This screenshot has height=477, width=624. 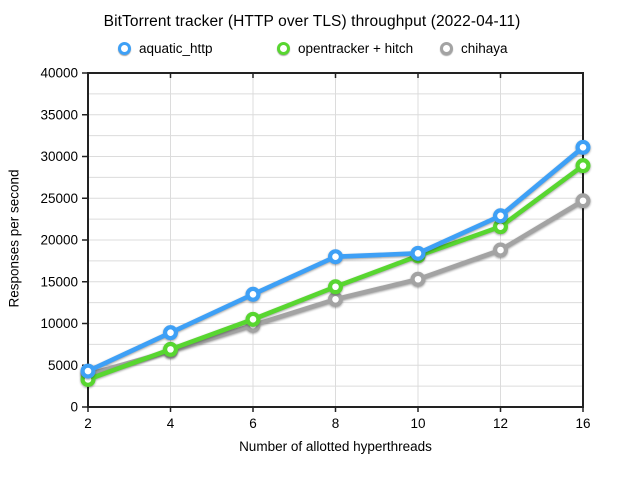 What do you see at coordinates (63, 365) in the screenshot?
I see `y-tick-label: 5000` at bounding box center [63, 365].